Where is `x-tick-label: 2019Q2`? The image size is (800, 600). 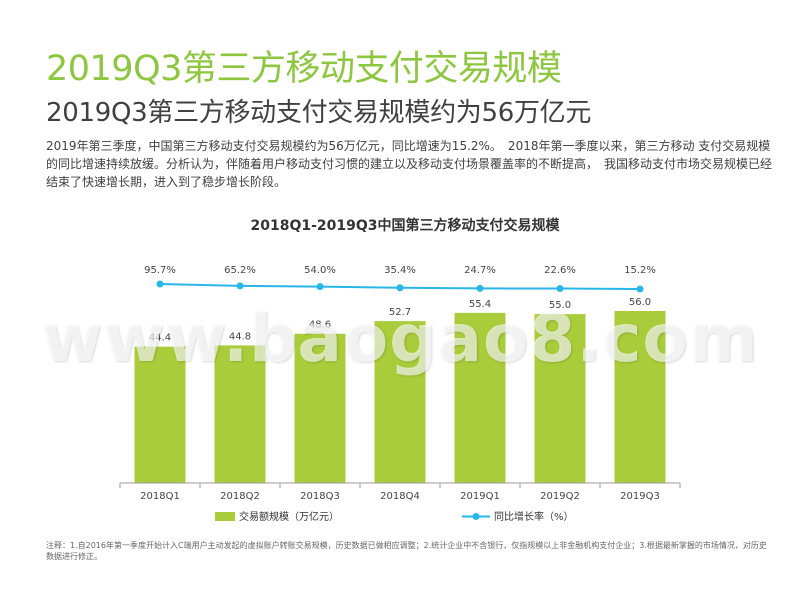
x-tick-label: 2019Q2 is located at coordinates (560, 496).